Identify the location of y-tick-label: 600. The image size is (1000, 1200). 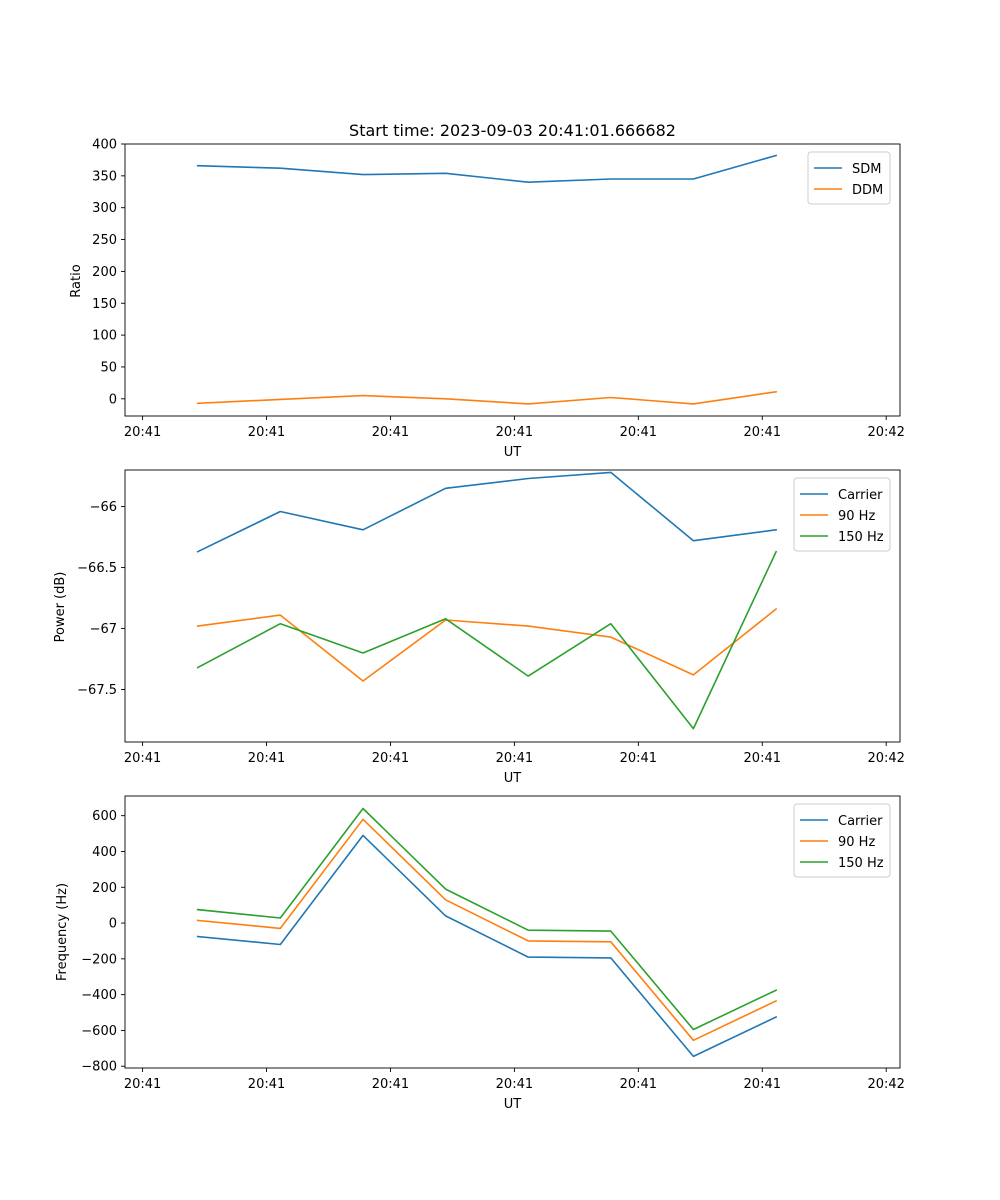
(104, 816).